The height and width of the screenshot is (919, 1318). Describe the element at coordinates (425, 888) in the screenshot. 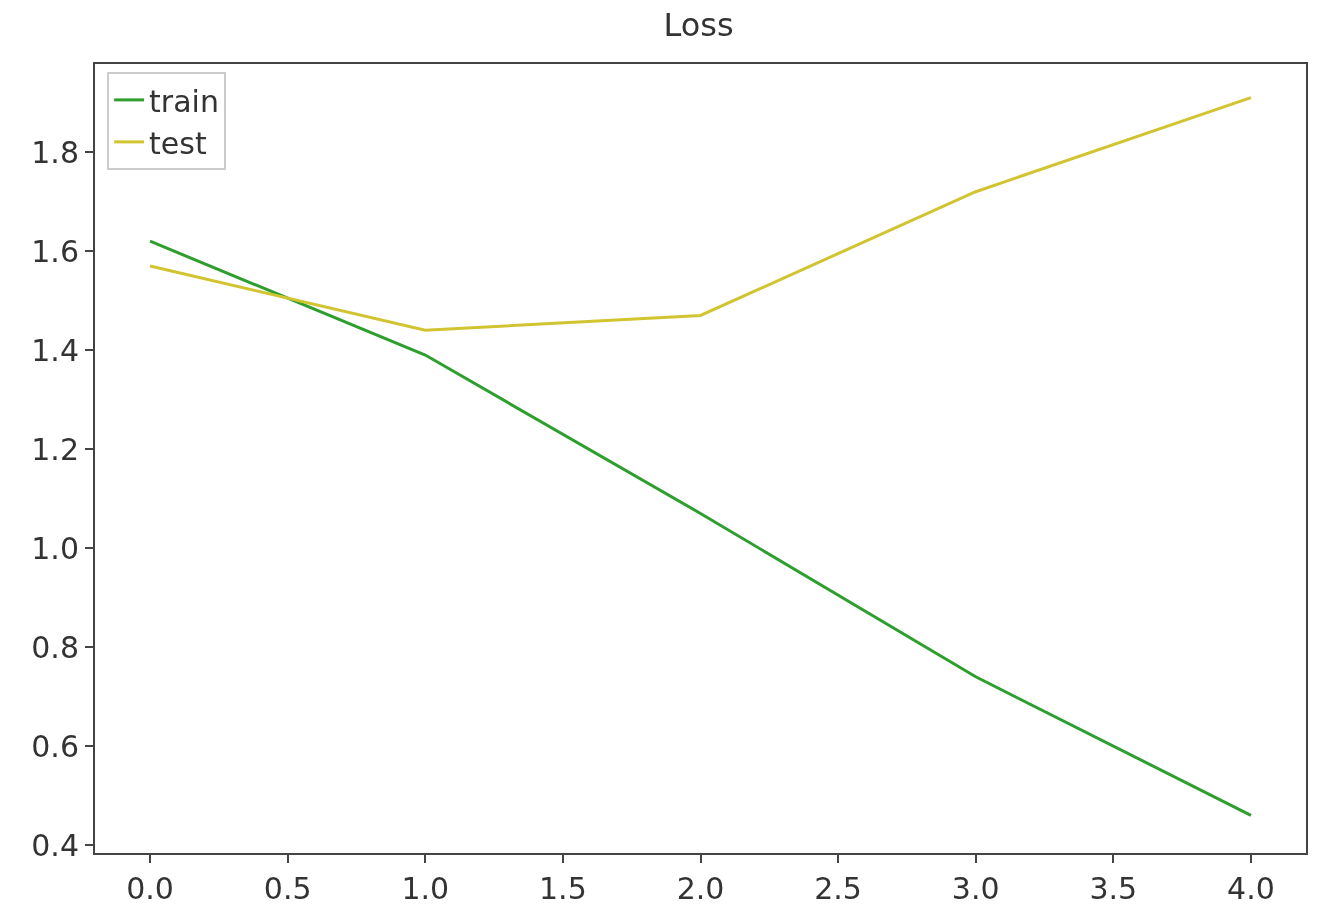

I see `x-tick-label: 1.0` at that location.